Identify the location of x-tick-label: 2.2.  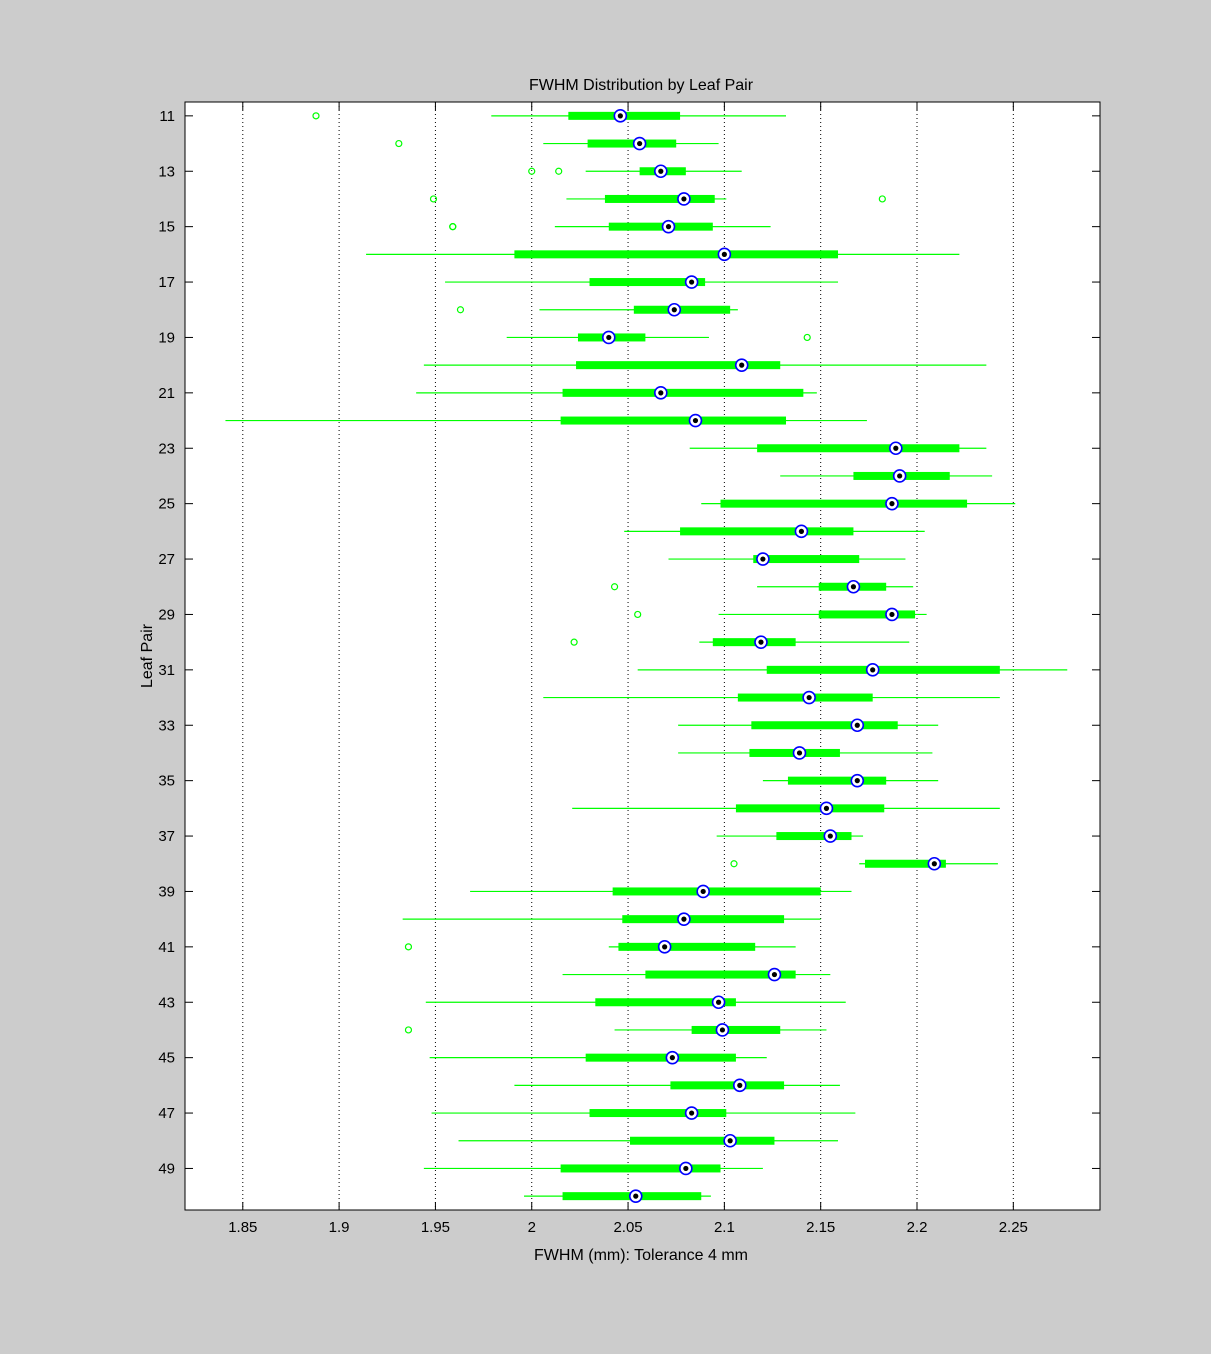
(917, 1227).